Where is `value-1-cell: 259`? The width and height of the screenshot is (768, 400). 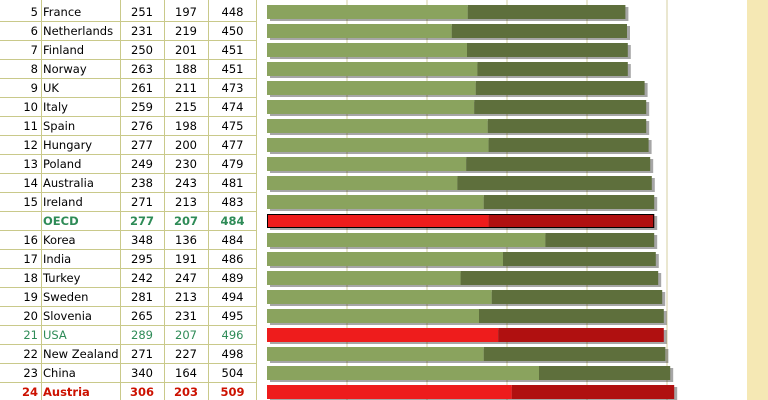
value-1-cell: 259 is located at coordinates (142, 107).